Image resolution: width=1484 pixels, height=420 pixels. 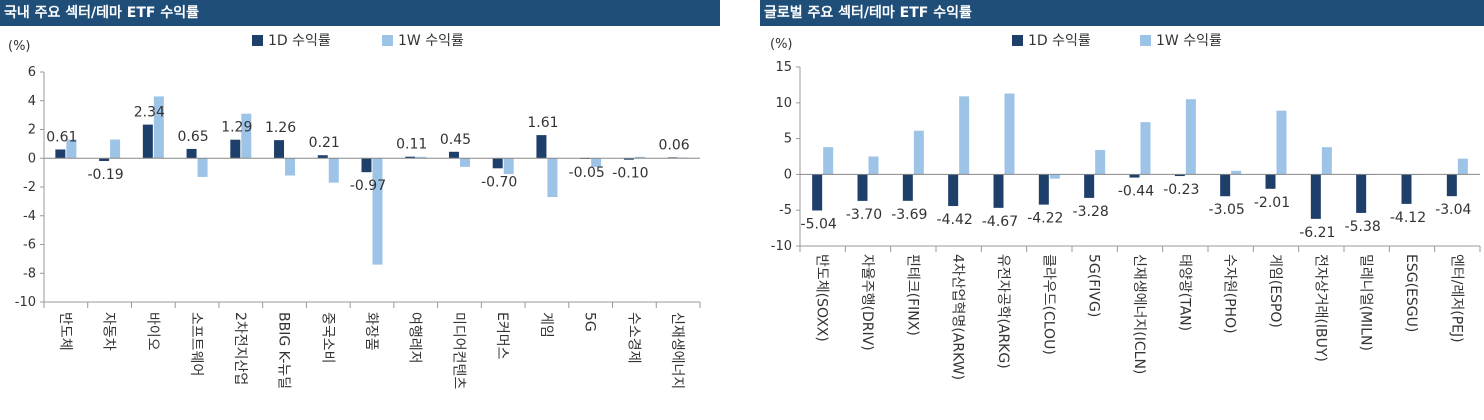 What do you see at coordinates (785, 210) in the screenshot?
I see `y-tick-label: -5` at bounding box center [785, 210].